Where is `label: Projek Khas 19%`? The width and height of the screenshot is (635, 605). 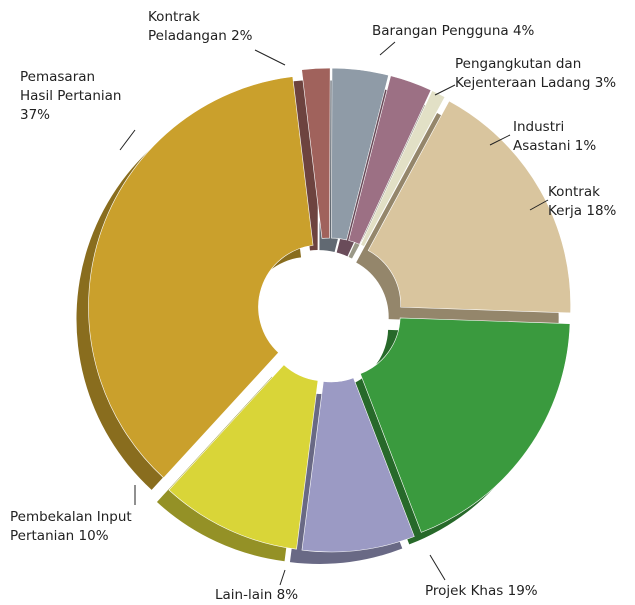
label: Projek Khas 19% is located at coordinates (481, 591).